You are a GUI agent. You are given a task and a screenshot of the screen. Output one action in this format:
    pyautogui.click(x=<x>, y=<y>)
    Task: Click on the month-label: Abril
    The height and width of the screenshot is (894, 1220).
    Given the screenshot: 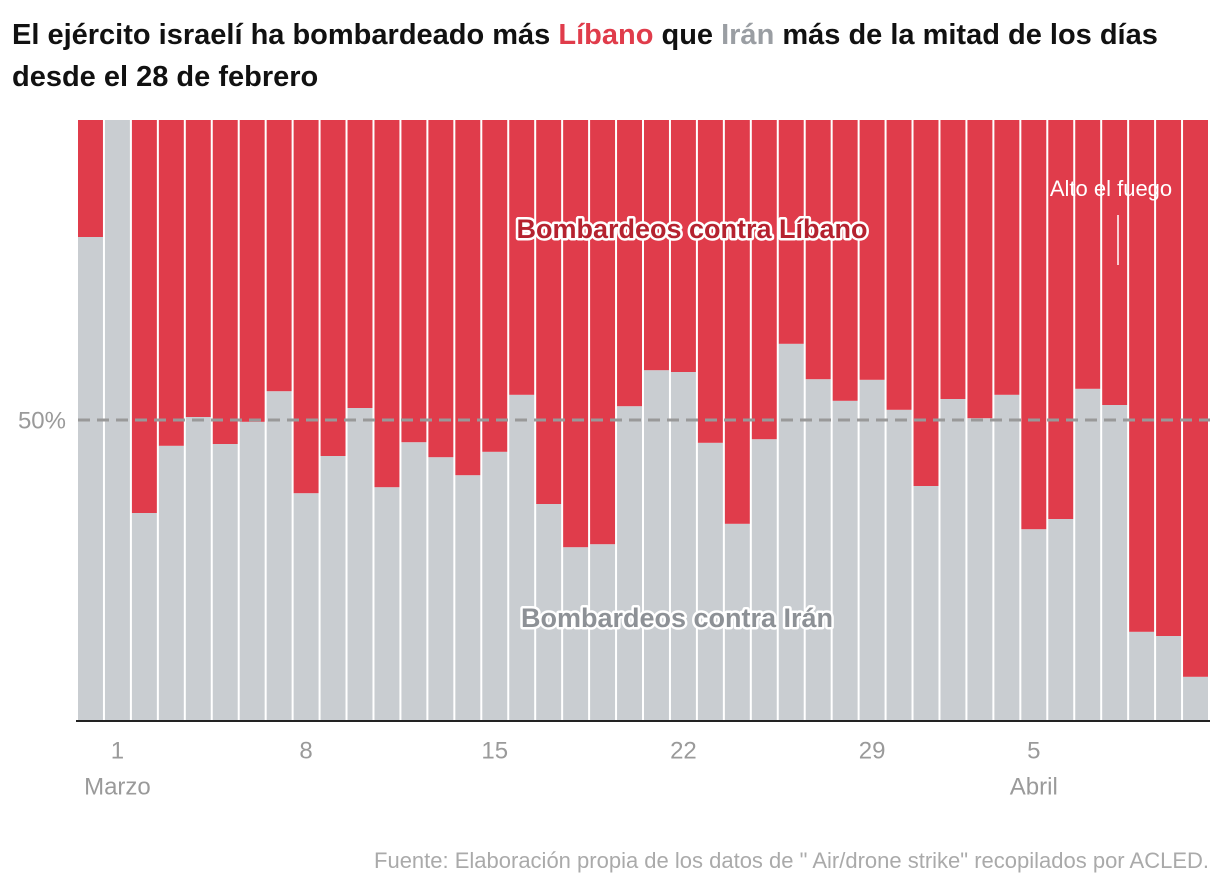 What is the action you would take?
    pyautogui.click(x=1034, y=786)
    